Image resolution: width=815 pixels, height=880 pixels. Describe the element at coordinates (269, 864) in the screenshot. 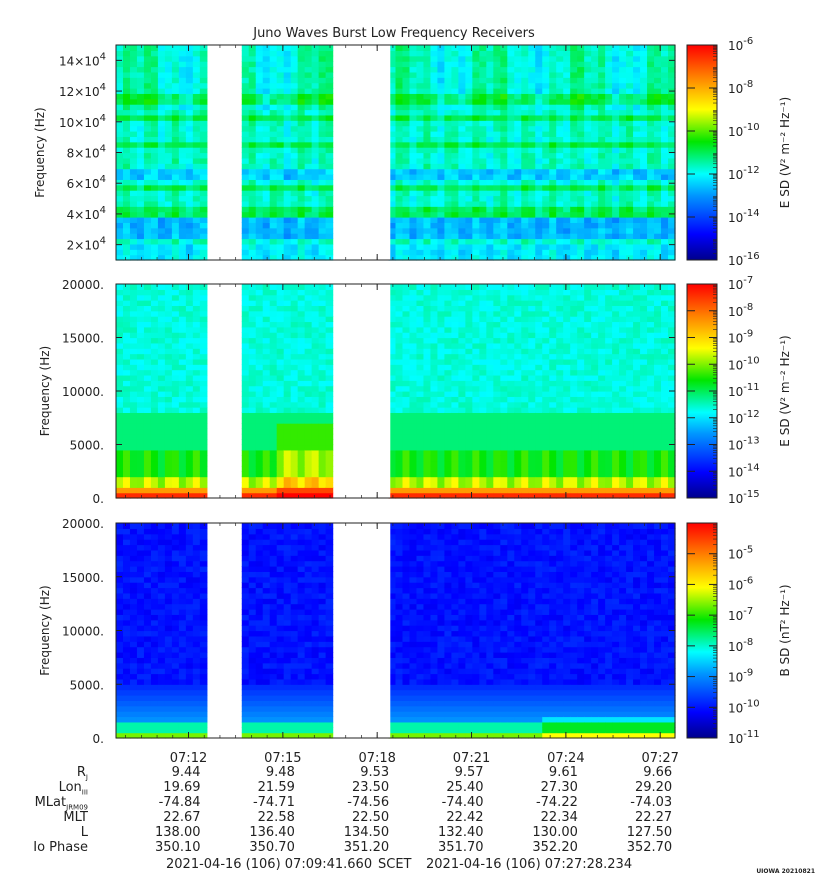

I see `time-range-start: 2021-04-16 (106) 07:09:41.660` at that location.